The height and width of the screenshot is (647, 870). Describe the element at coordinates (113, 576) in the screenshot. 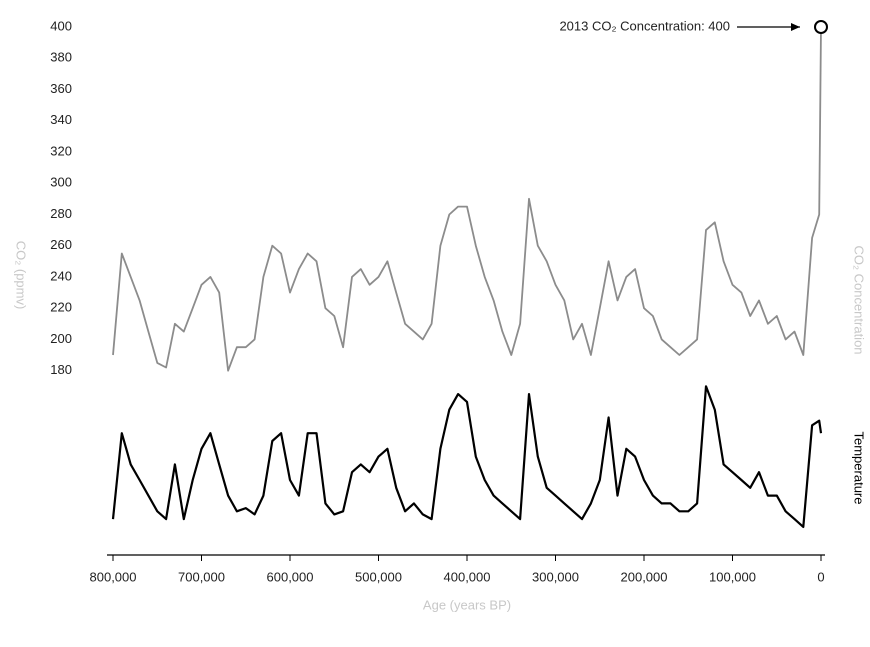

I see `x-tick-label: 800,000` at that location.